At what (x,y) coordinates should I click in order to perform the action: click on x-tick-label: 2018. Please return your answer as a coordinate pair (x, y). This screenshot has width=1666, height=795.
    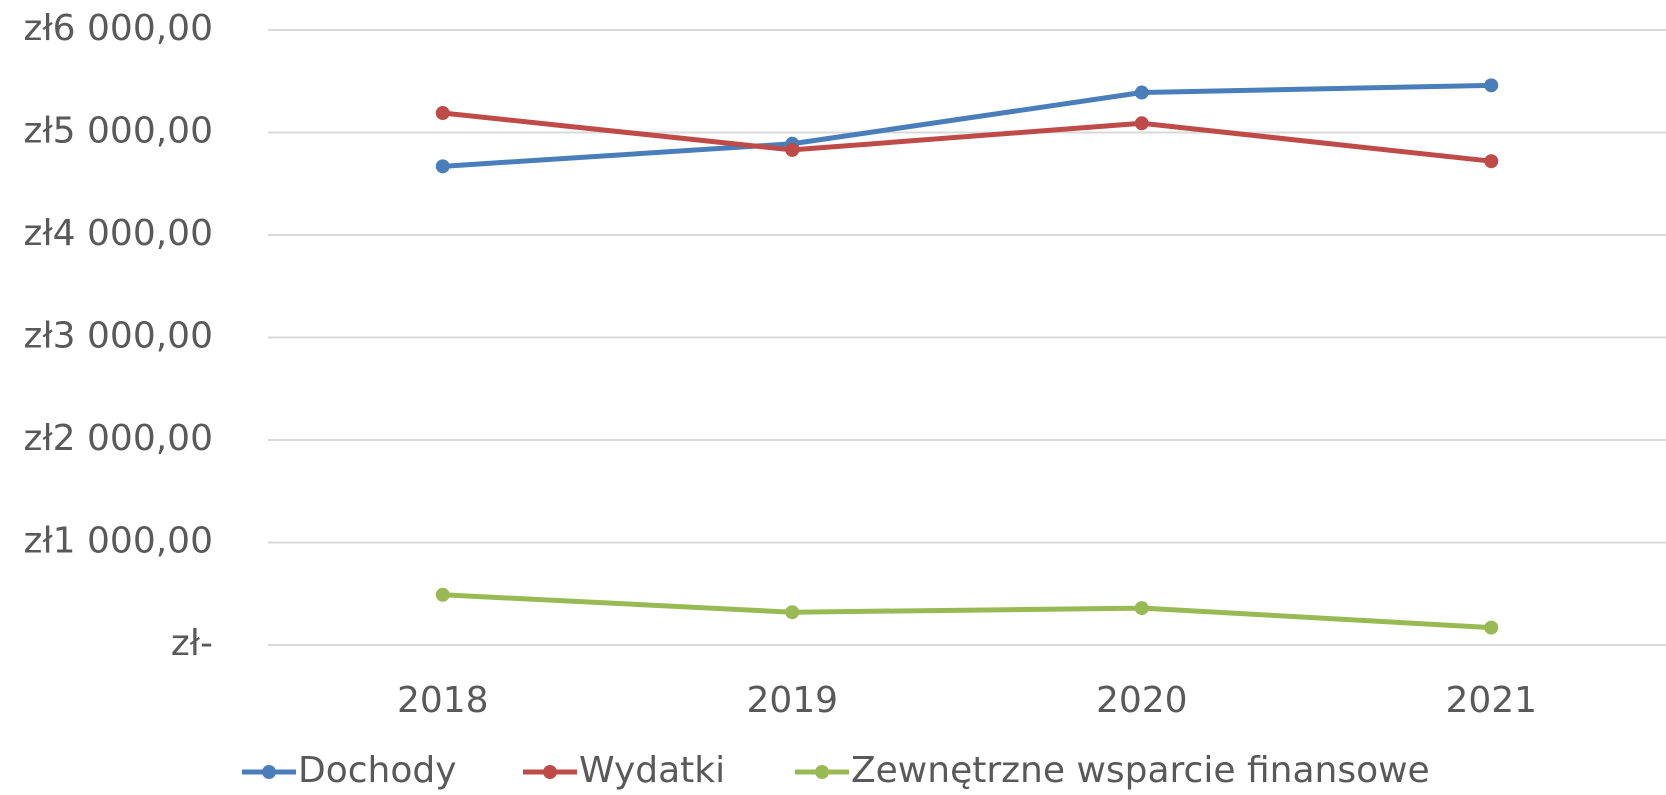
    Looking at the image, I should click on (443, 700).